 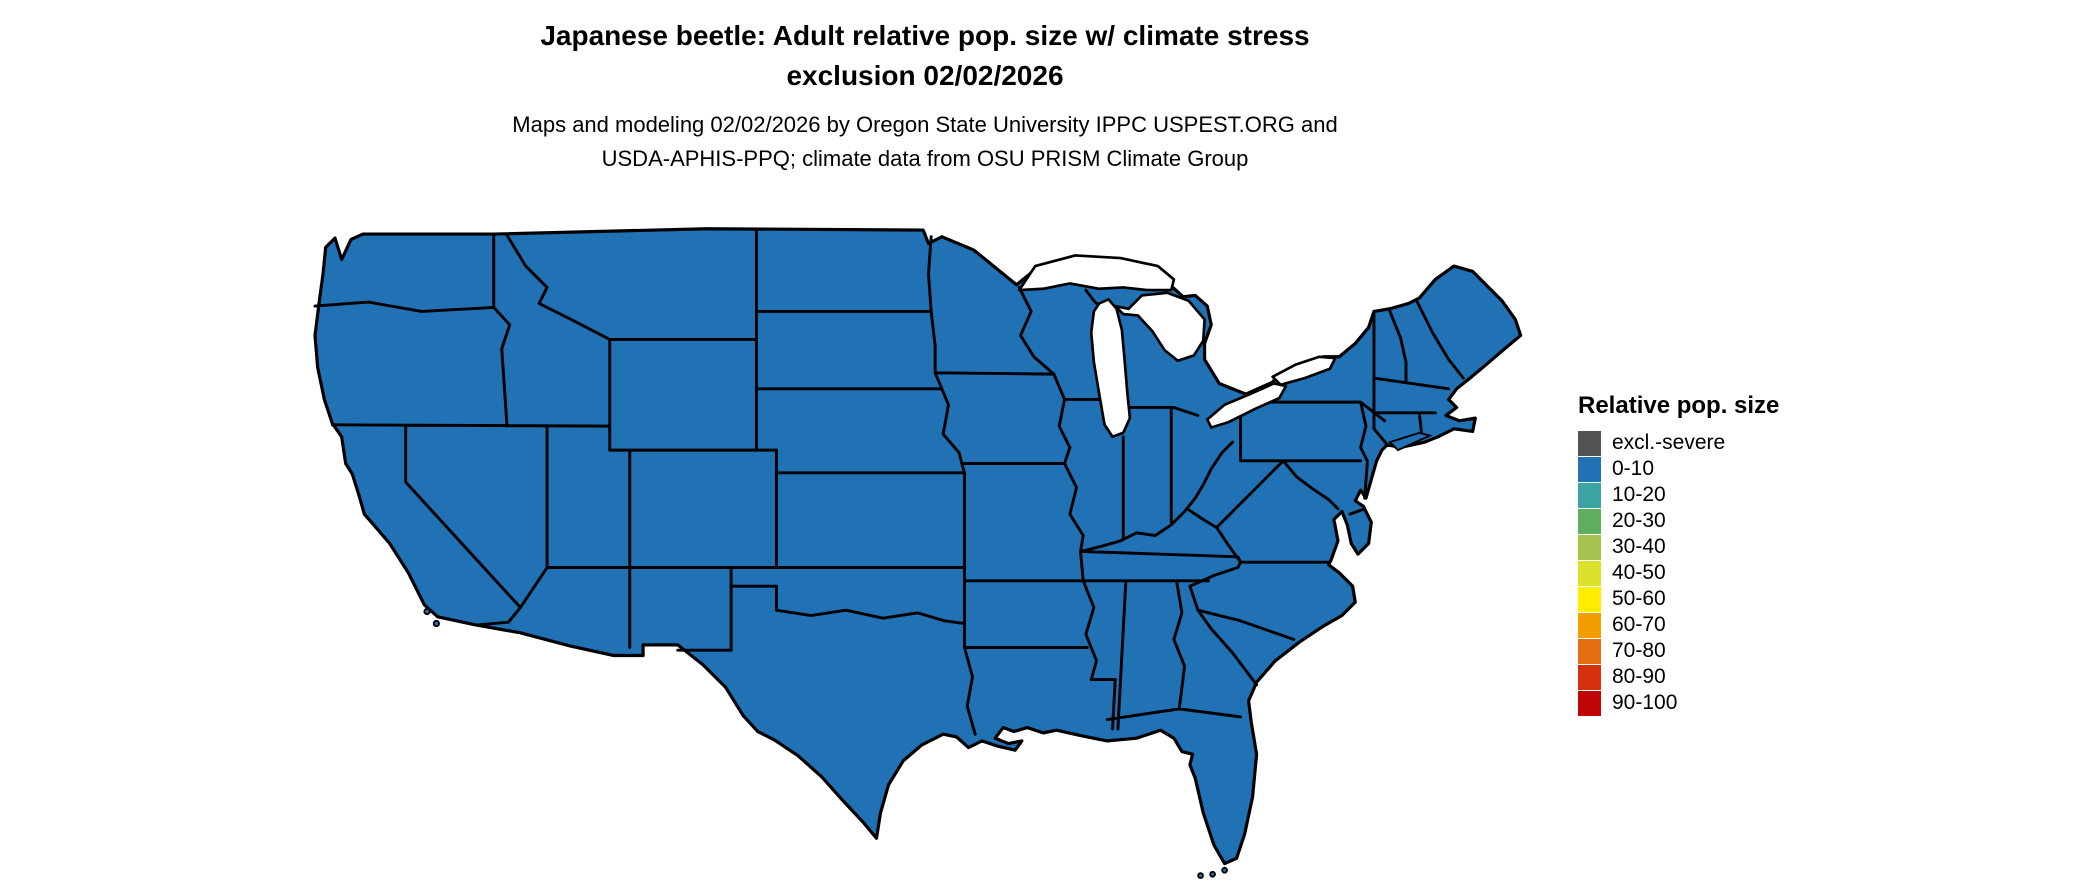 What do you see at coordinates (1669, 442) in the screenshot?
I see `legend-label: excl.-severe` at bounding box center [1669, 442].